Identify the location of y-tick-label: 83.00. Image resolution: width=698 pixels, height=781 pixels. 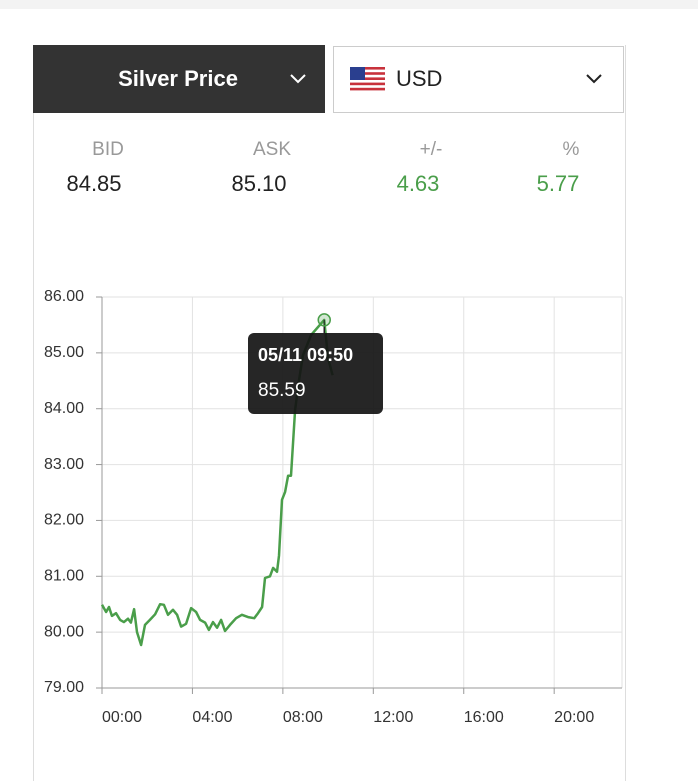
(64, 464).